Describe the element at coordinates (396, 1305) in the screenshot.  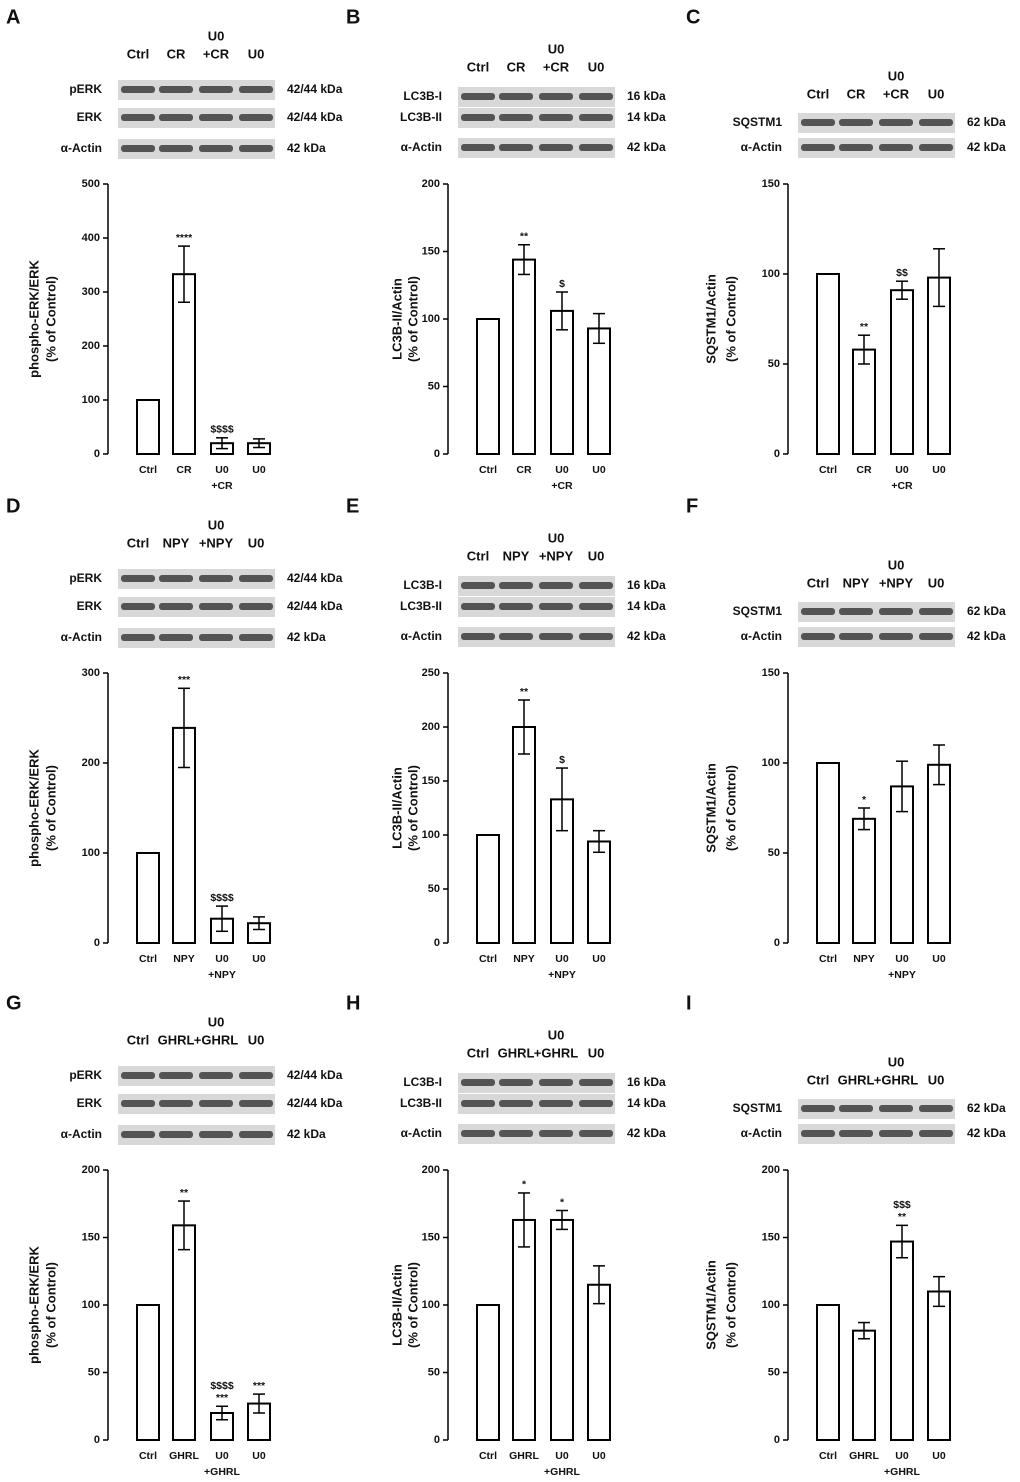
I see `y-axis-label: LC3B-II/Actin` at that location.